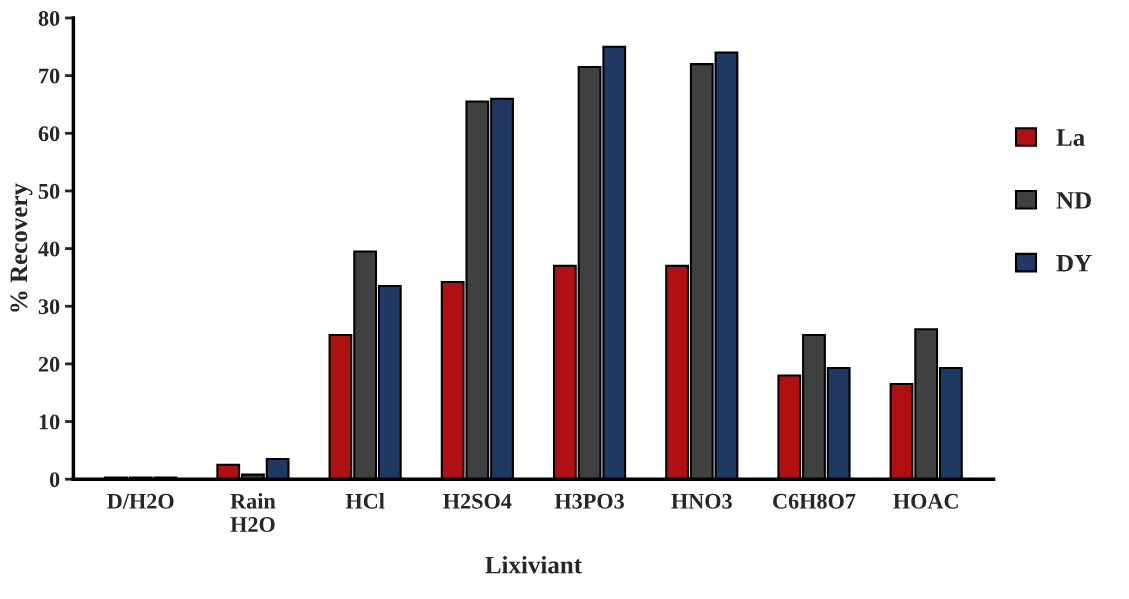 The image size is (1129, 599). What do you see at coordinates (49, 18) in the screenshot?
I see `y-tick-label: 80` at bounding box center [49, 18].